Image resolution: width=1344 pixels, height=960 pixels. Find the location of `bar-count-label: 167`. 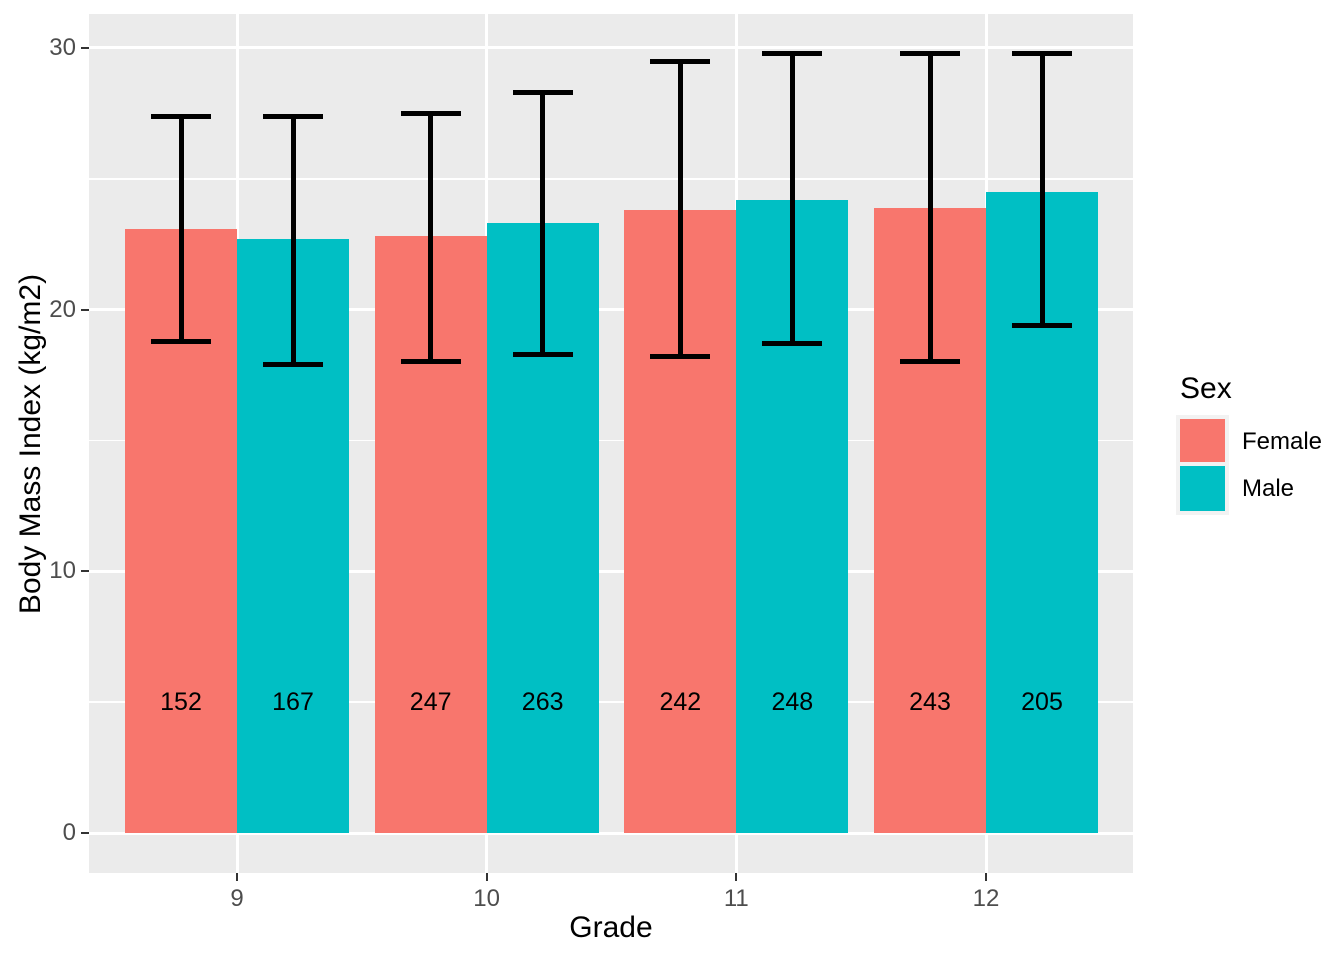

bar-count-label: 167 is located at coordinates (293, 702).